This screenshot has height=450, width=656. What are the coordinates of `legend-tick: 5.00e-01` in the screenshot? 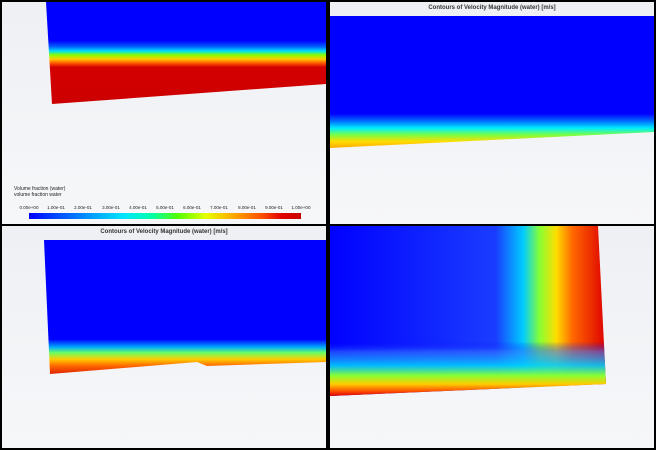 It's located at (165, 207).